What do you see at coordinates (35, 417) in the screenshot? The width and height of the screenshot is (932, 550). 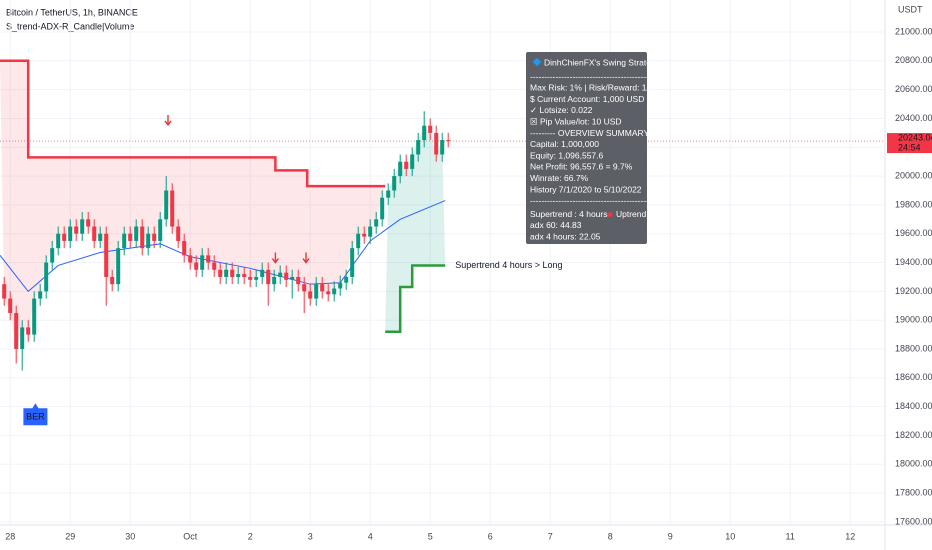 I see `signal-label: BER` at bounding box center [35, 417].